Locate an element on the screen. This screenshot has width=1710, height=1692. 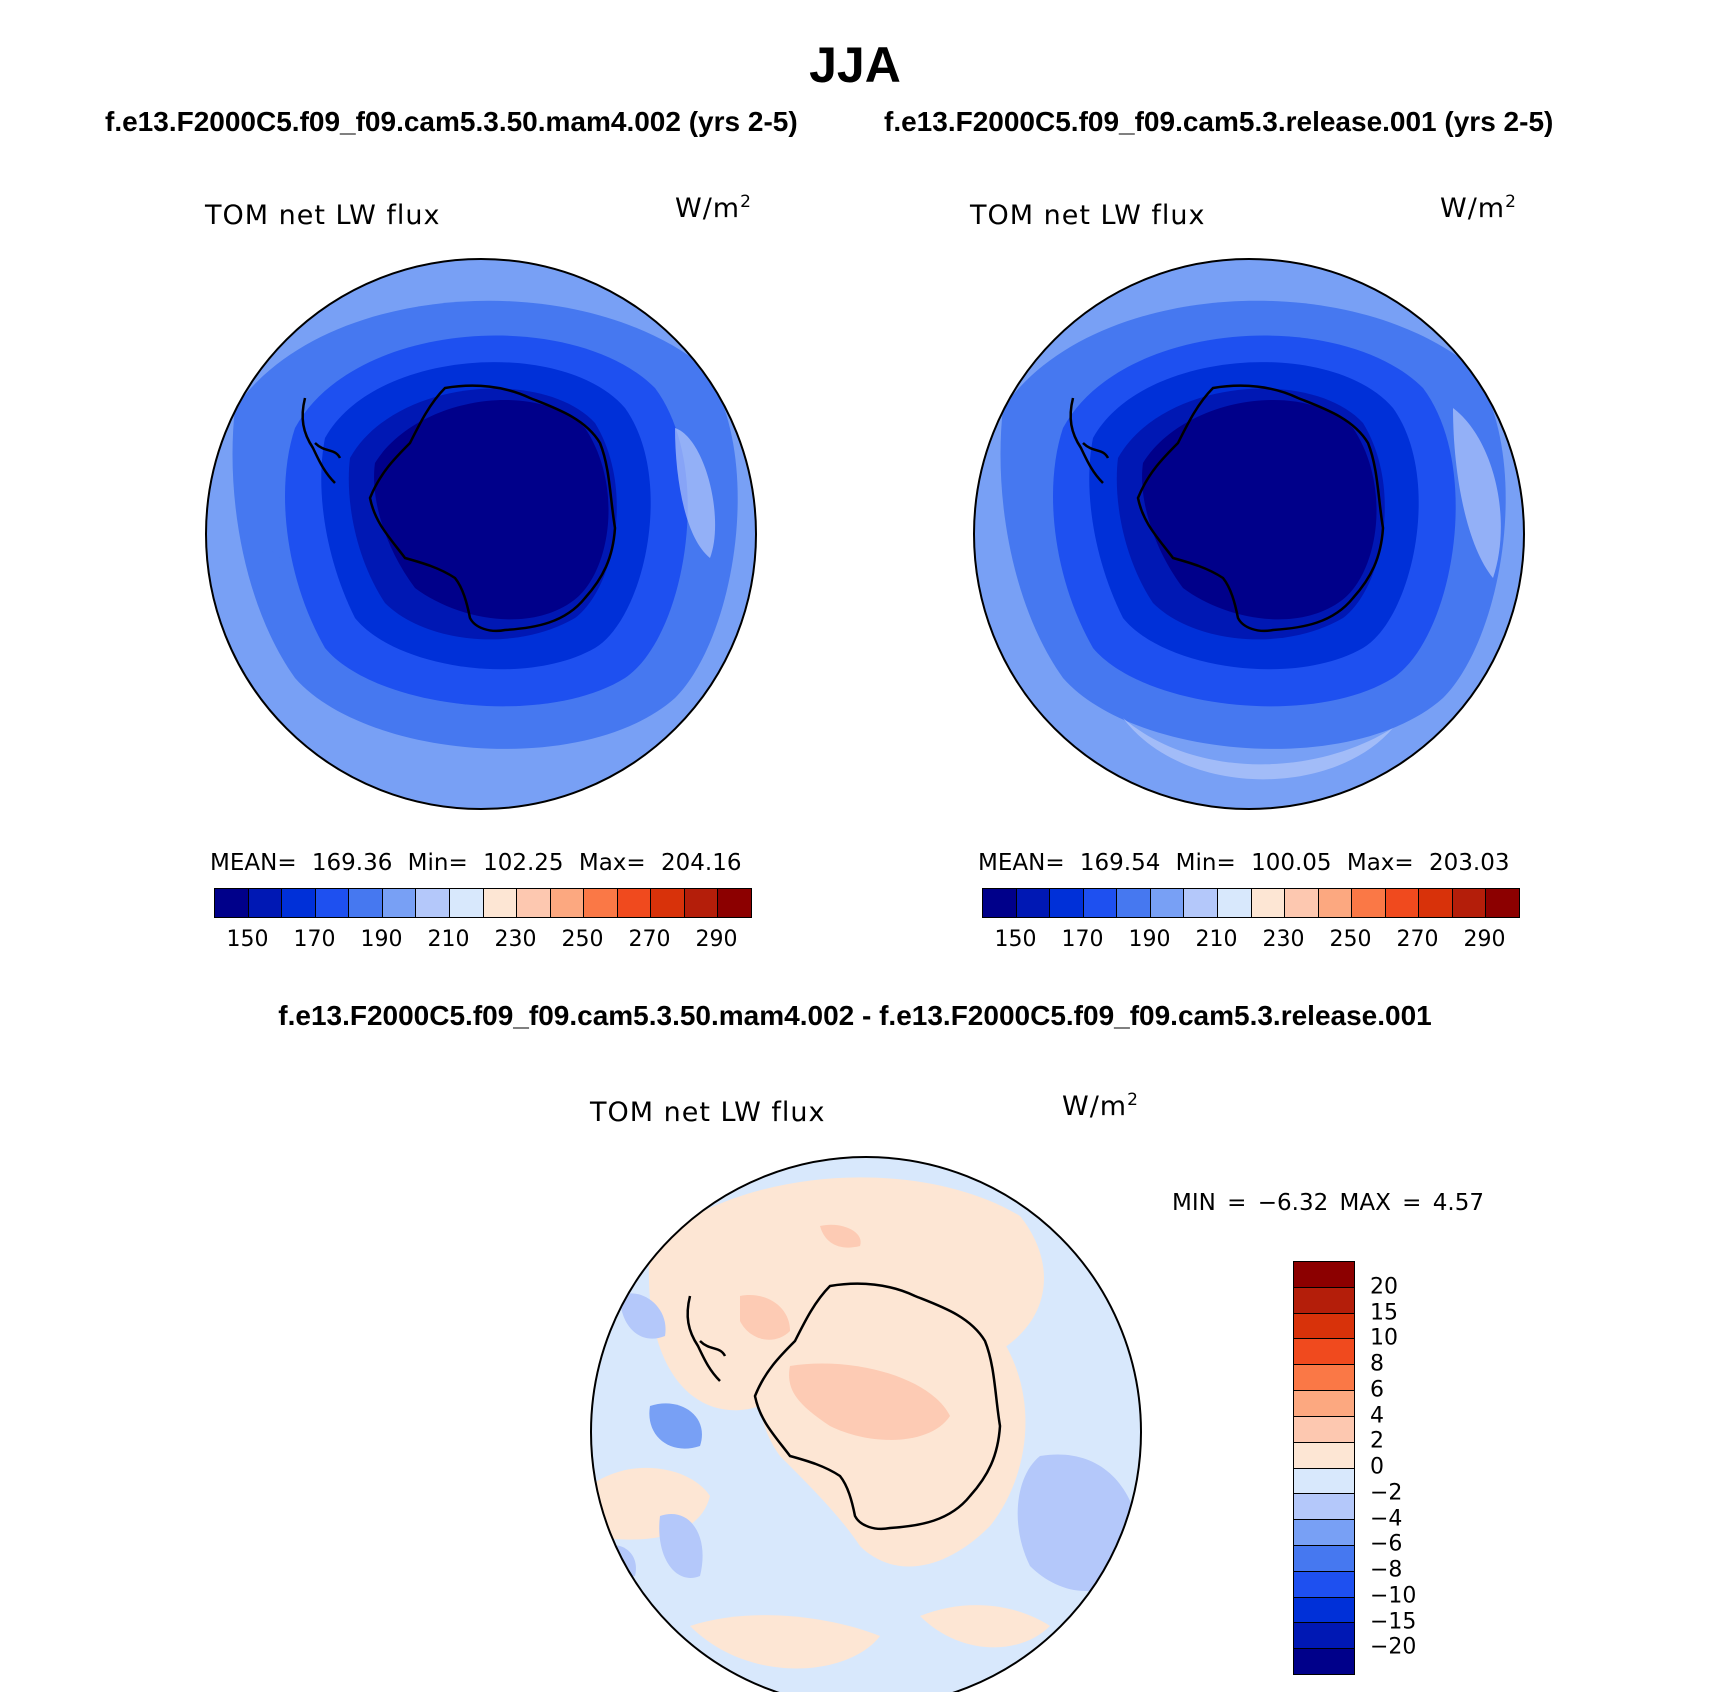
panel-1-colorbar is located at coordinates (483, 903).